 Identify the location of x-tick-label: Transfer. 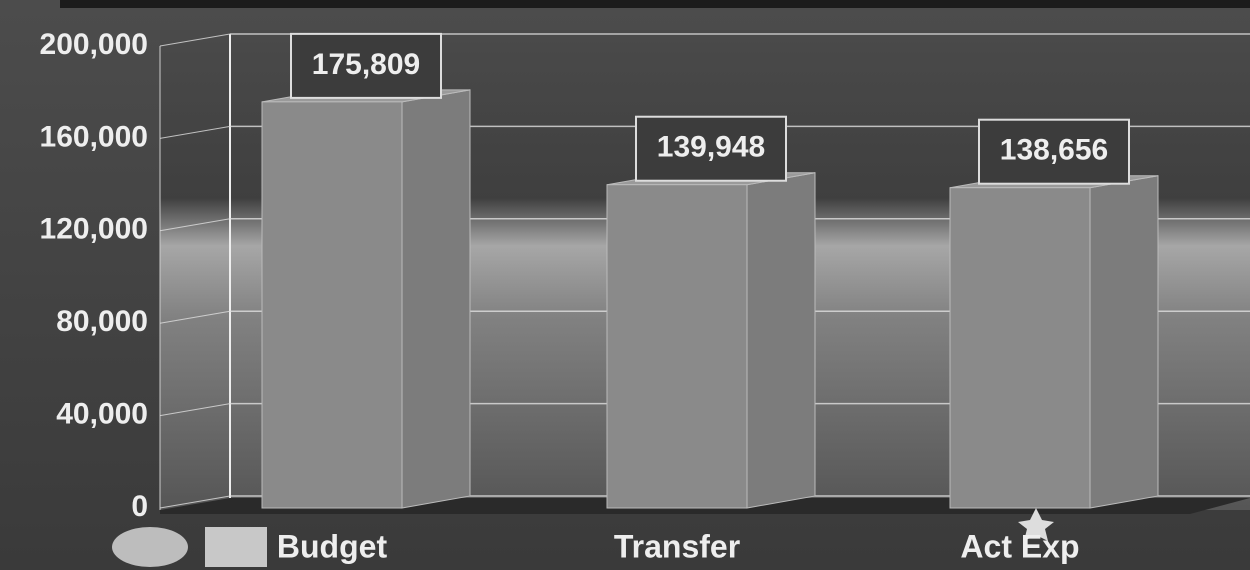
(677, 546).